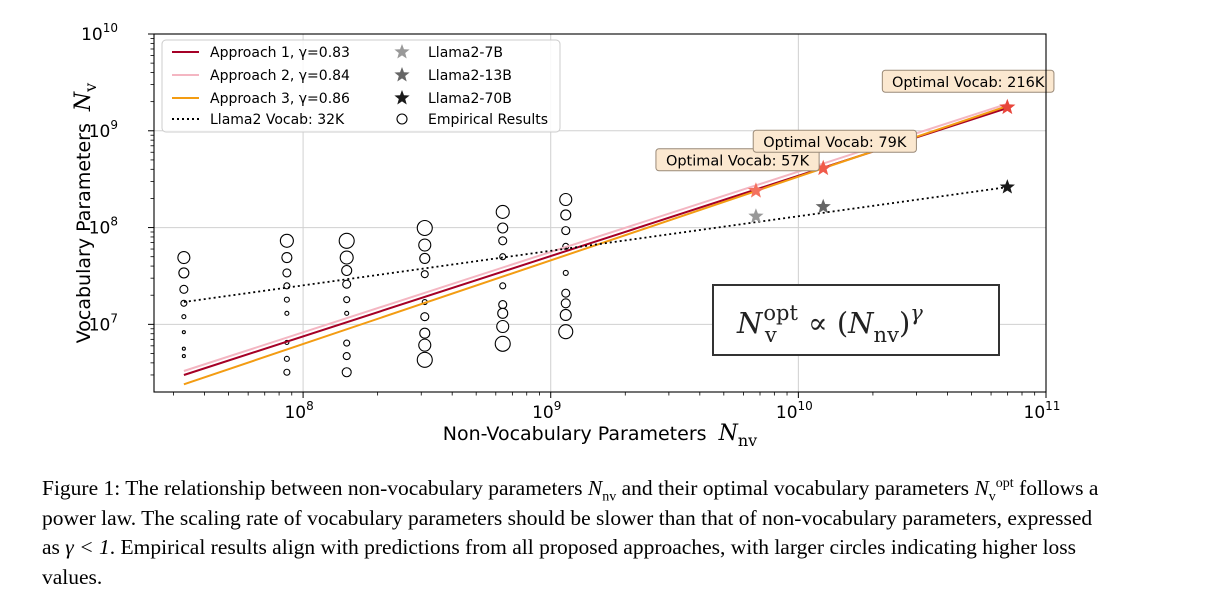 The image size is (1210, 606). I want to click on y-tick-label: 10¹⁰, so click(99, 33).